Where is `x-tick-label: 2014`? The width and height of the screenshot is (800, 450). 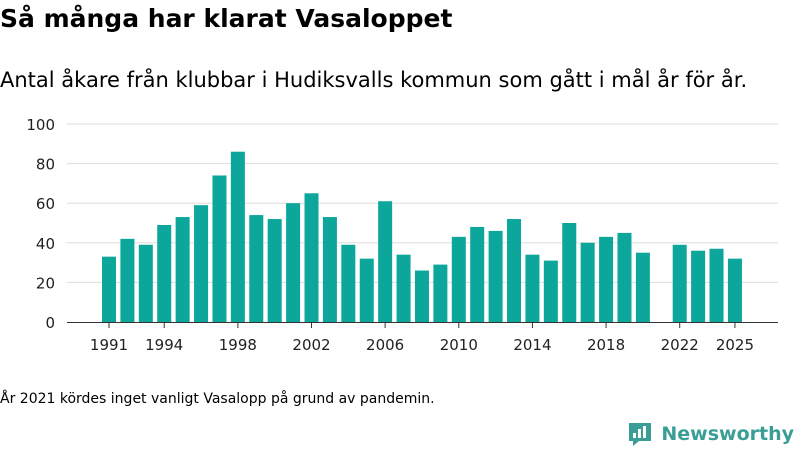 x-tick-label: 2014 is located at coordinates (532, 345).